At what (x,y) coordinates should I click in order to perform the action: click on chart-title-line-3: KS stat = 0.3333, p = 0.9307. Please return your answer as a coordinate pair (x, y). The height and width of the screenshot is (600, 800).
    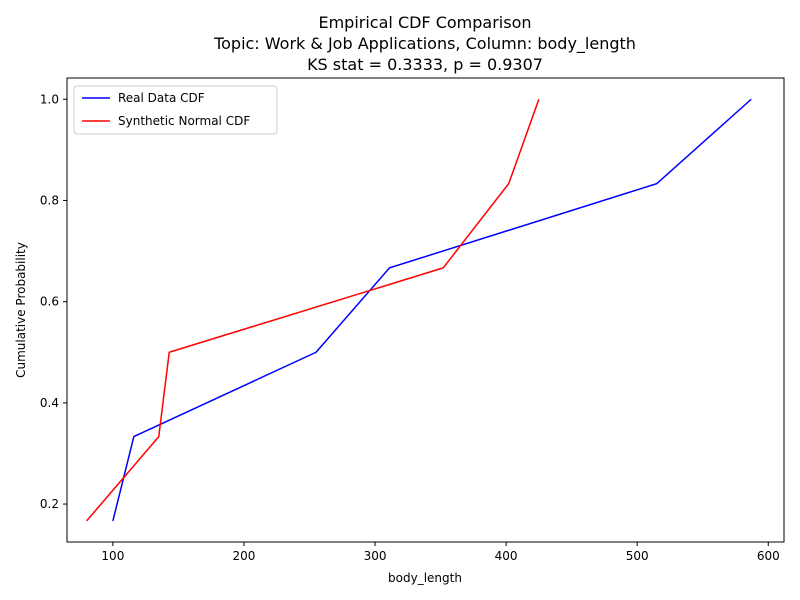
    Looking at the image, I should click on (425, 64).